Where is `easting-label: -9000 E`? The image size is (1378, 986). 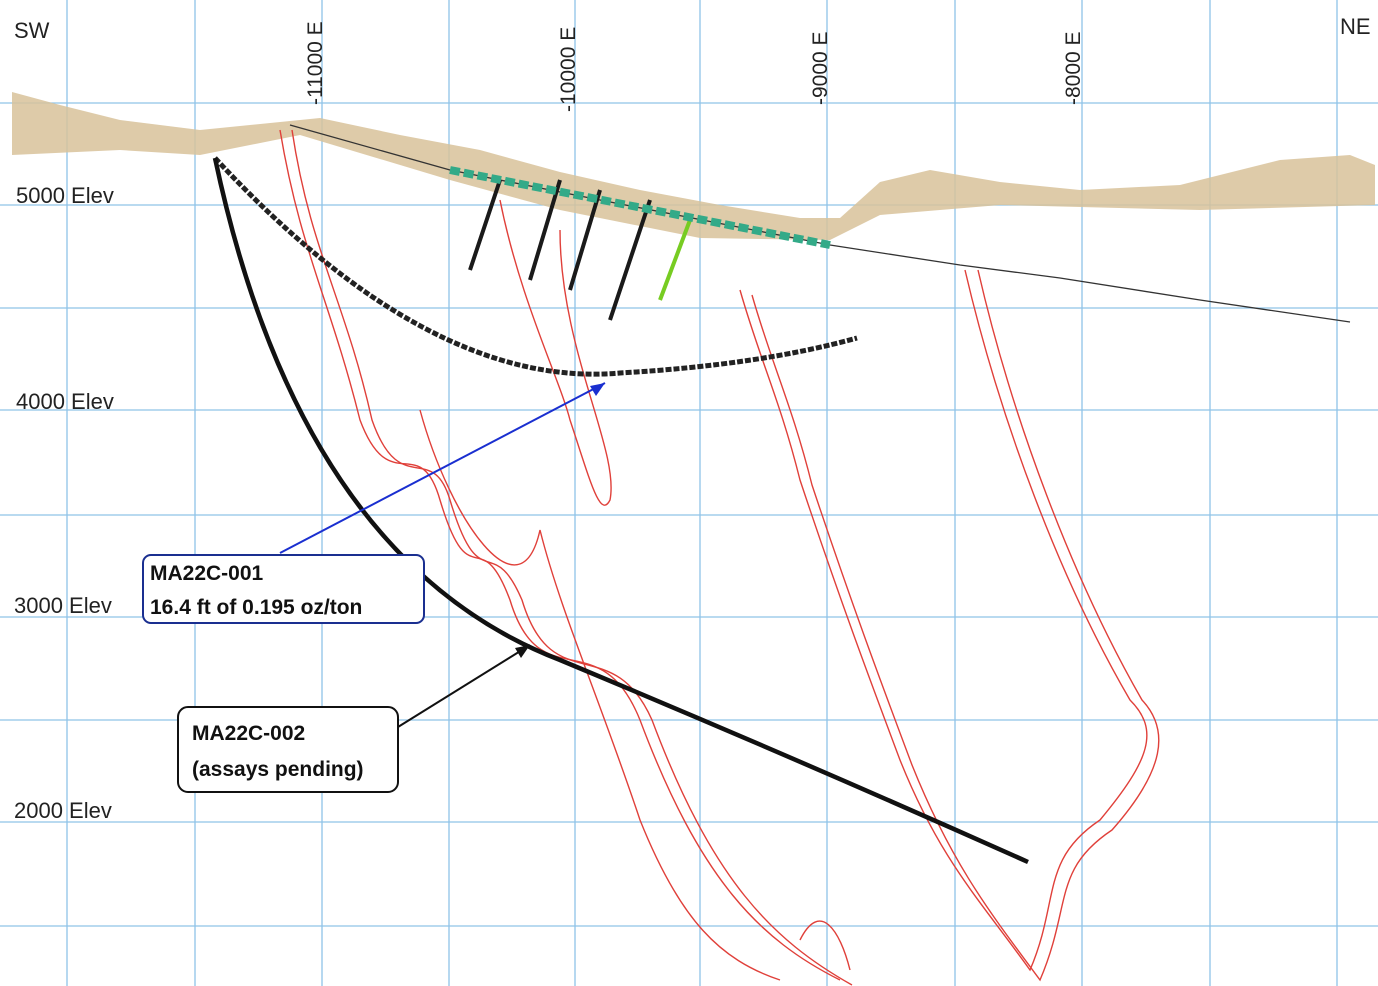
easting-label: -9000 E is located at coordinates (820, 68).